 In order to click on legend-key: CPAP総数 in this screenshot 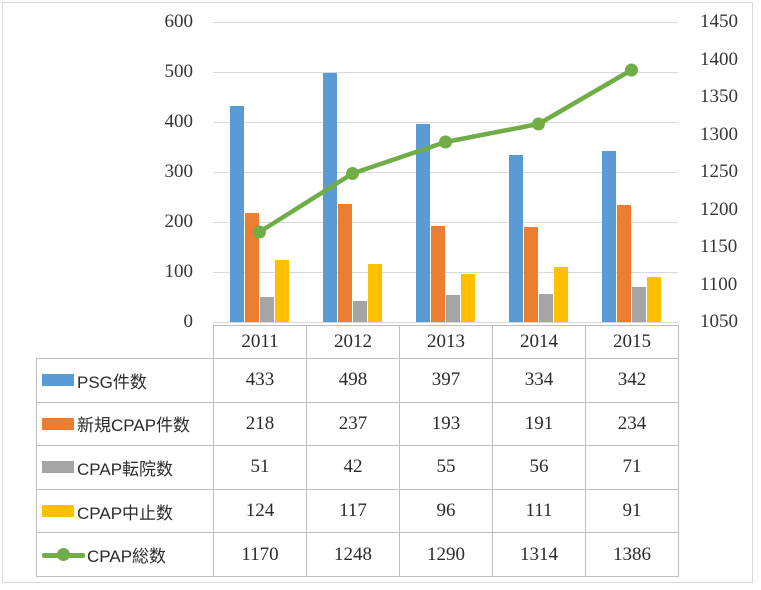, I will do `click(125, 554)`.